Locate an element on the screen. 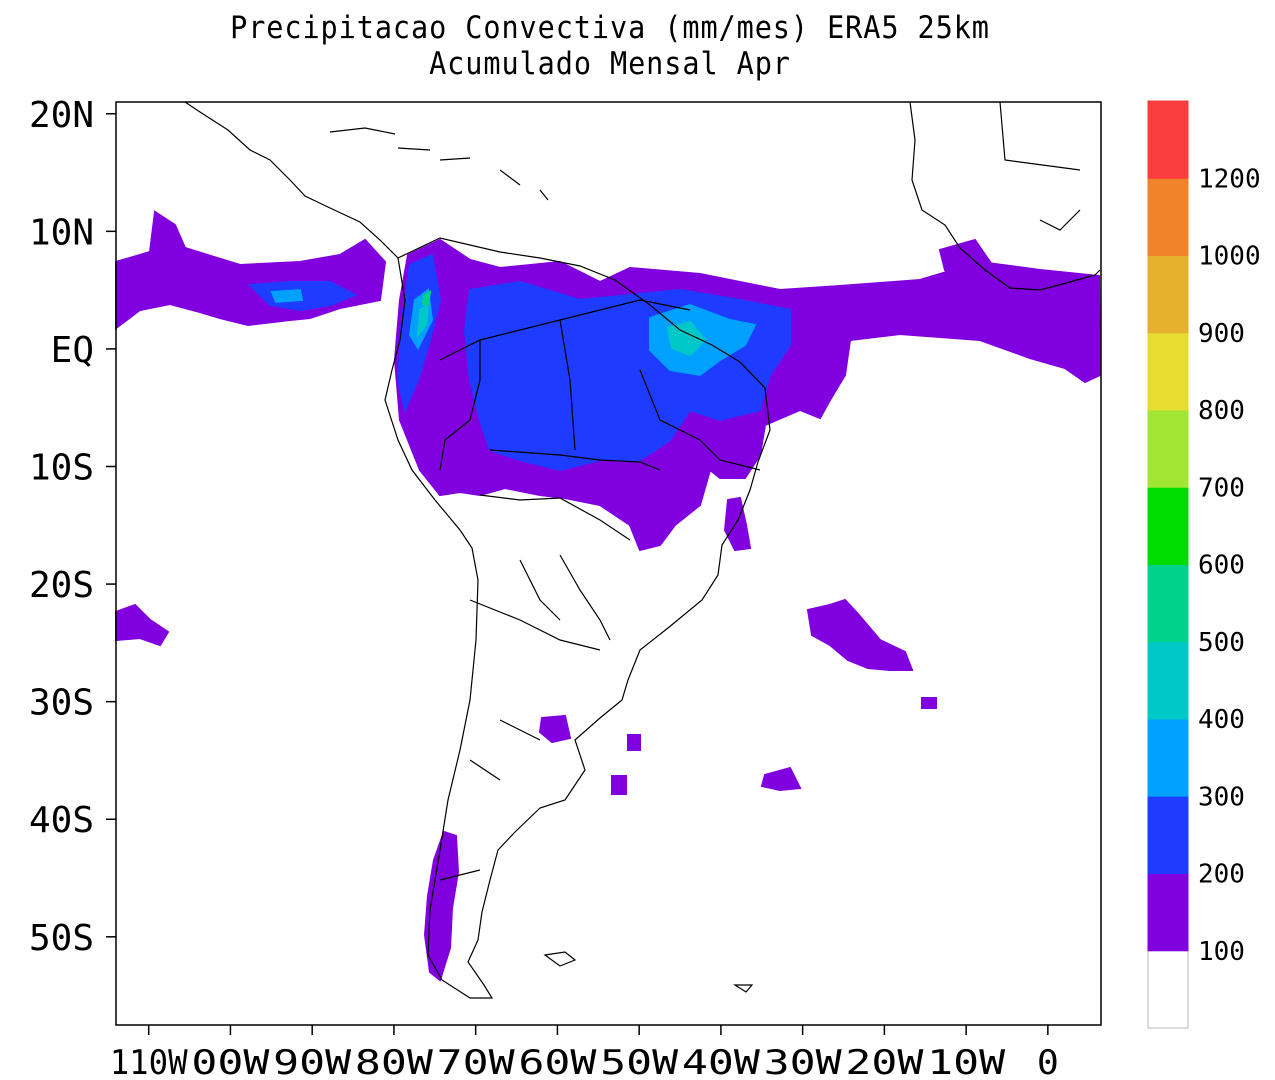 The height and width of the screenshot is (1080, 1275). colorbar-label: 400 is located at coordinates (1221, 720).